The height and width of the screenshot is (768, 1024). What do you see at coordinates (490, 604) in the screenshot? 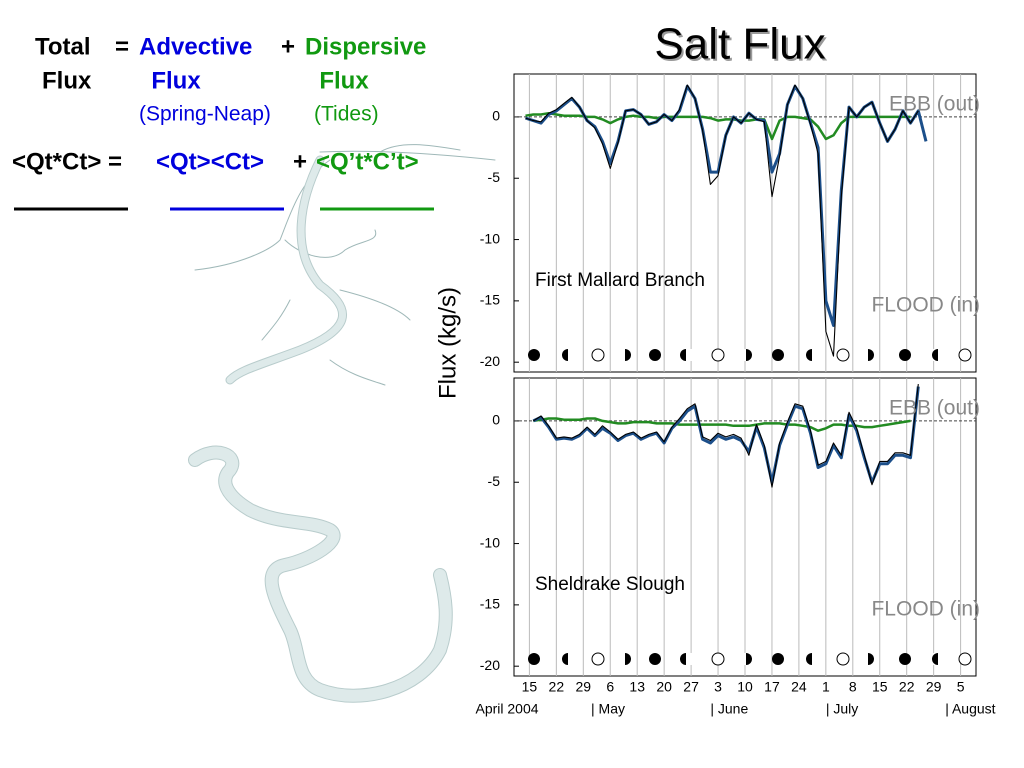
I see `y-tick-label: -15` at bounding box center [490, 604].